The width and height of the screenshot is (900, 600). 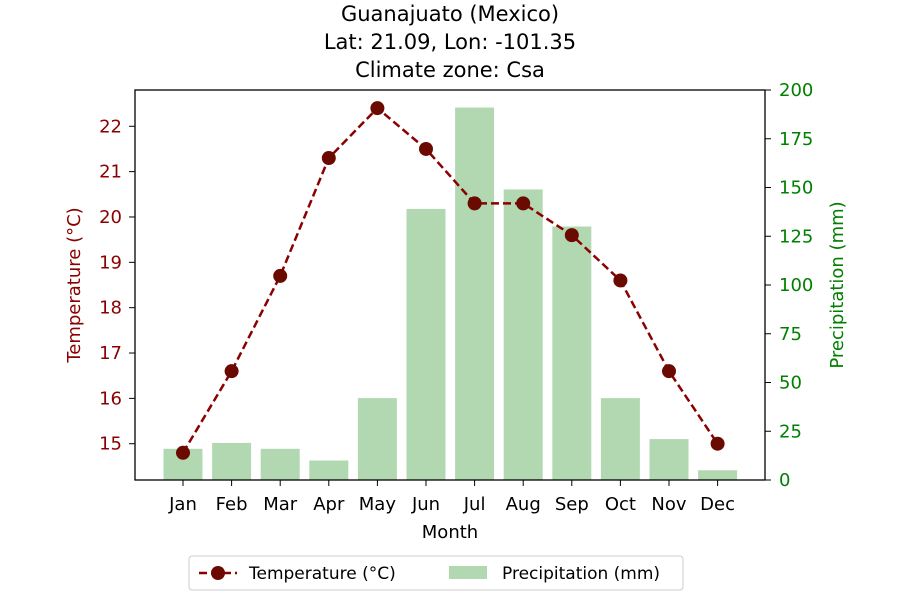 What do you see at coordinates (717, 504) in the screenshot?
I see `x-tick-label: Dec` at bounding box center [717, 504].